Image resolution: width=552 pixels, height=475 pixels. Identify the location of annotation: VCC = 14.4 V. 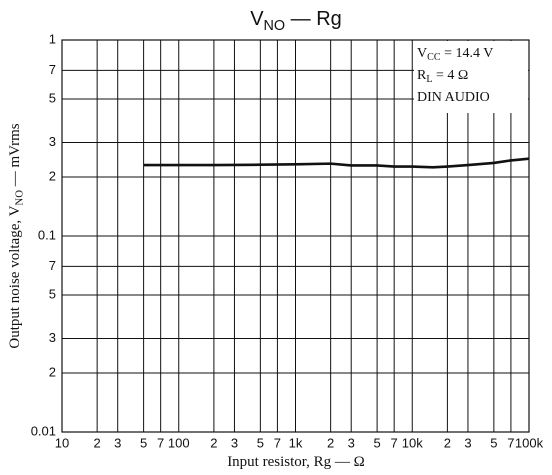
(455, 54).